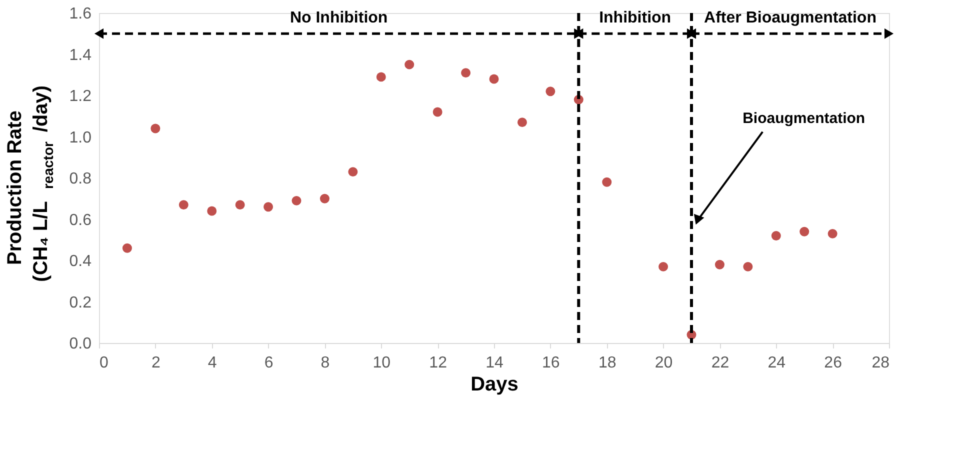 The height and width of the screenshot is (454, 955). I want to click on x-tick-label: 20, so click(663, 363).